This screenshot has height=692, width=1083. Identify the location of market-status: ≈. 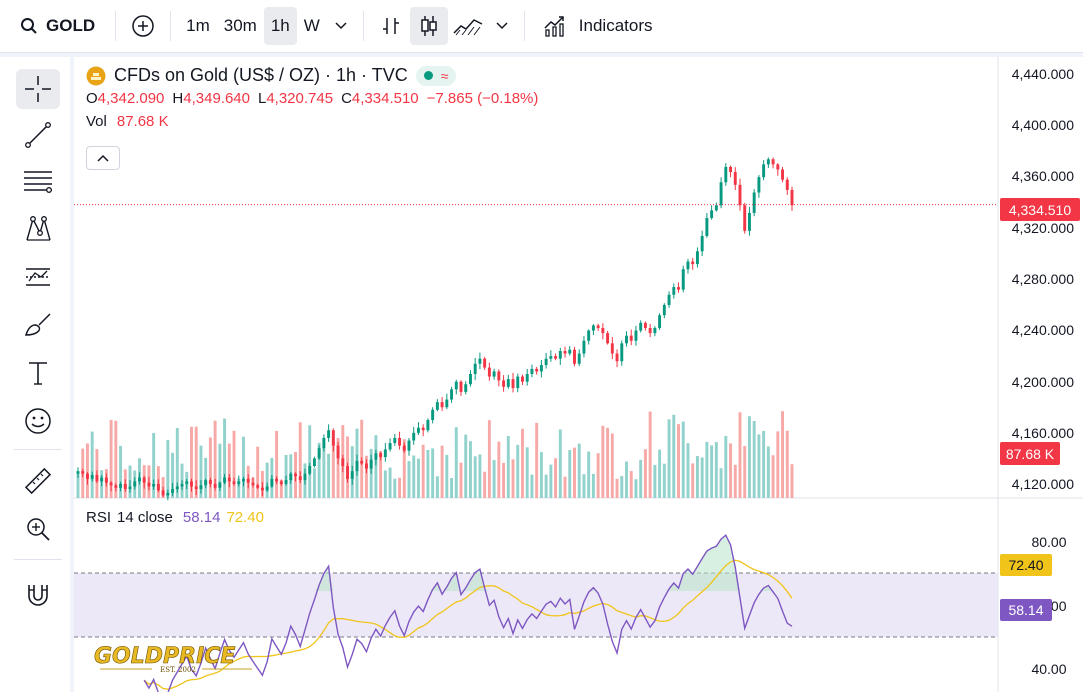
(436, 75).